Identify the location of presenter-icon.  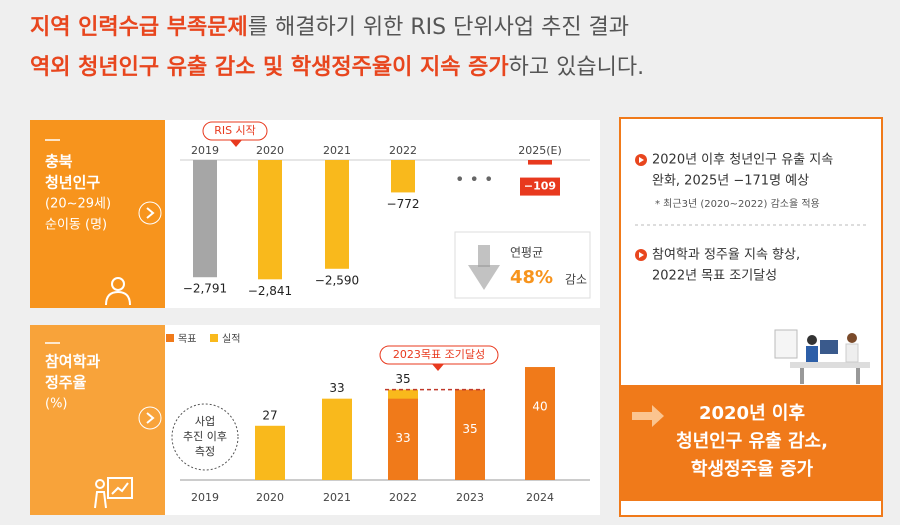
(113, 493).